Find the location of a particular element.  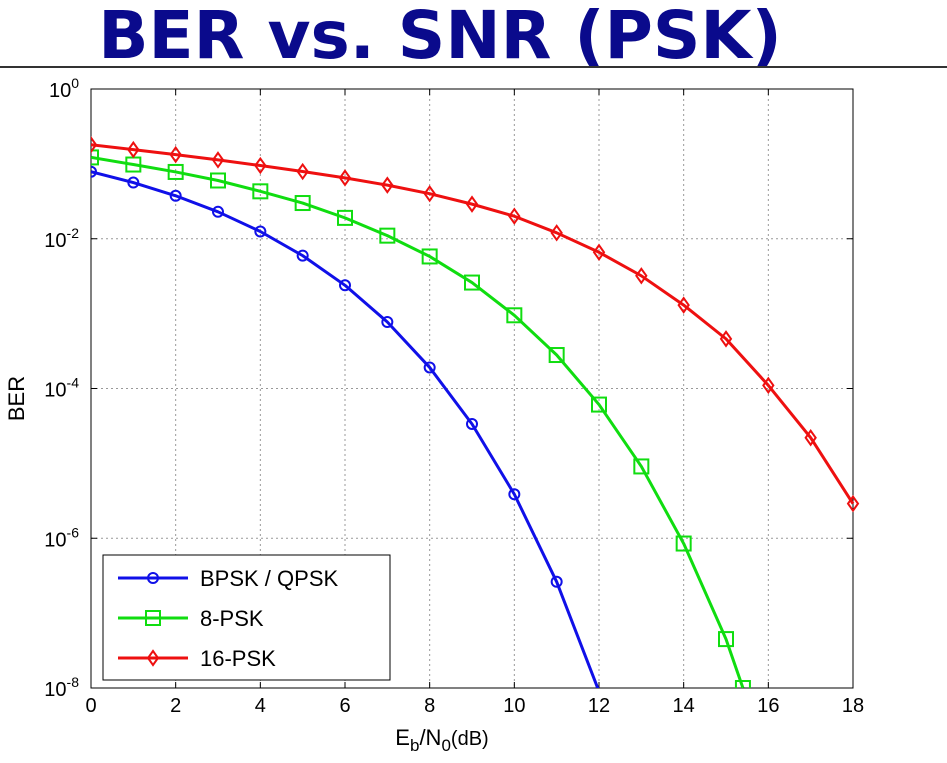

y-tick-exponent: -4 is located at coordinates (73, 383).